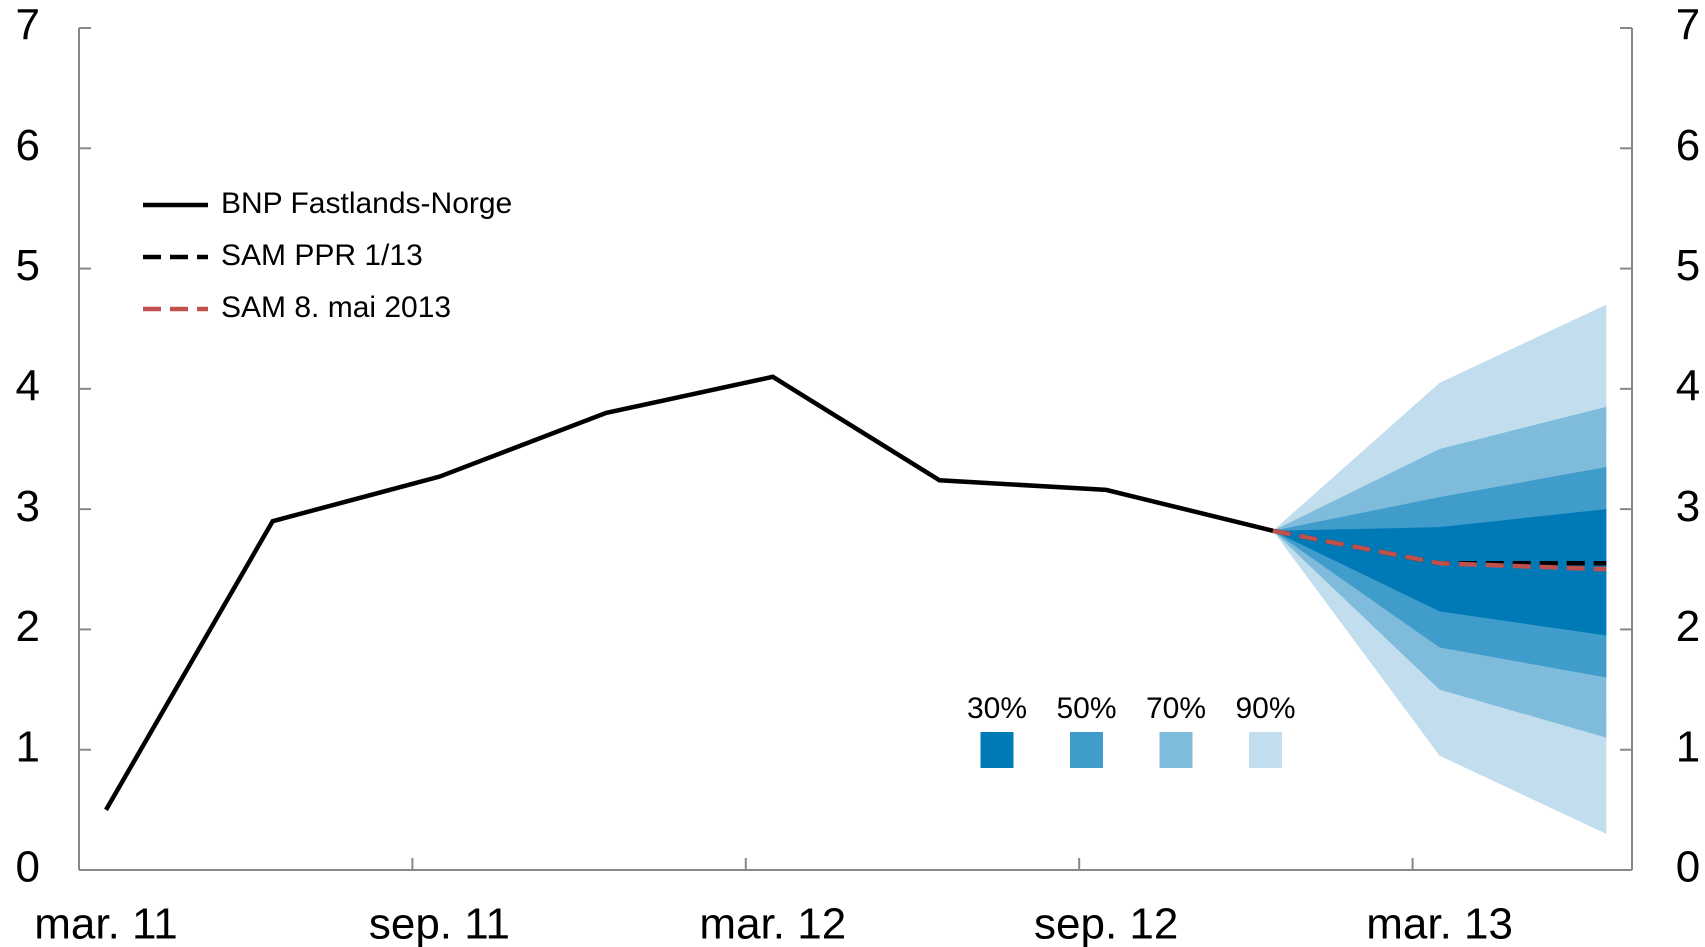 The image size is (1705, 947). I want to click on y-tick-label: 6, so click(28, 145).